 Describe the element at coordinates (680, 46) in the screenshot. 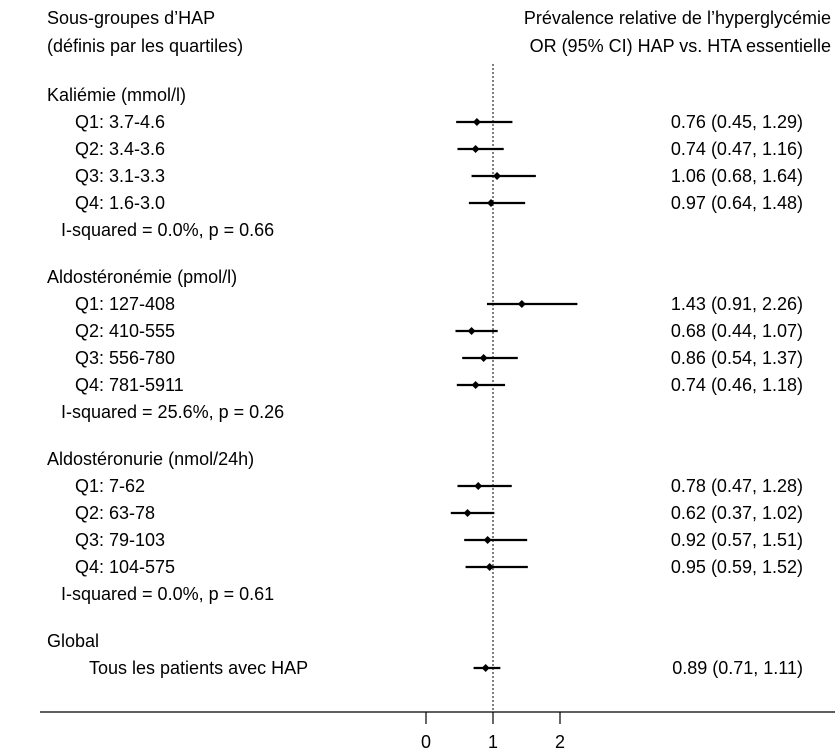

I see `header-right-line2: OR (95% CI) HAP vs. HTA essentielle` at that location.